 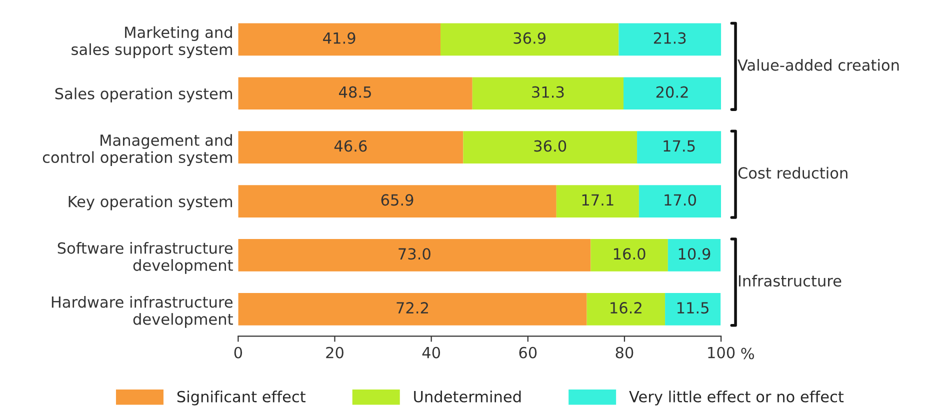 I want to click on data-label: 16.2, so click(x=626, y=308).